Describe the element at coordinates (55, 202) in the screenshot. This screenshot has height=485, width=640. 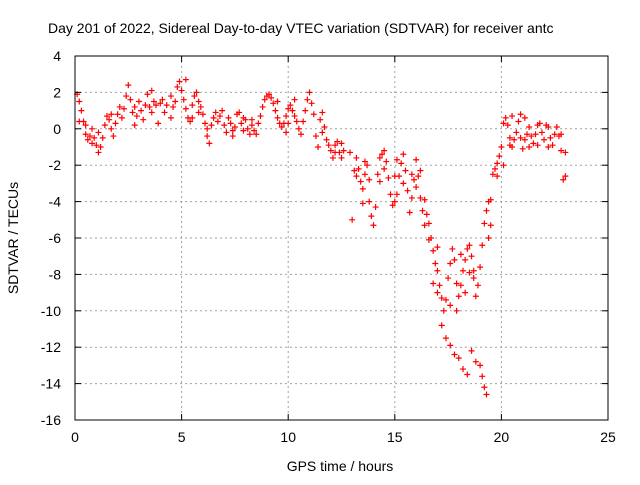
I see `y-tick-label: -4` at that location.